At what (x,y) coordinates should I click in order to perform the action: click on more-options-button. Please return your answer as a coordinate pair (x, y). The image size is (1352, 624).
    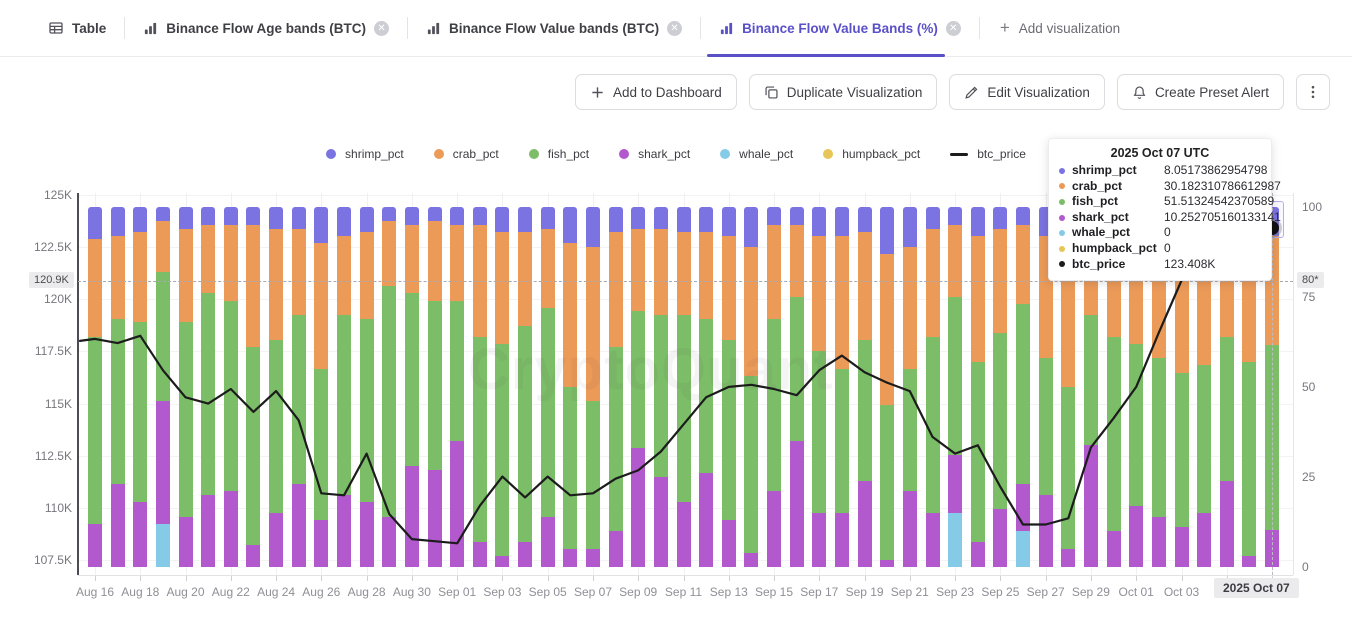
    Looking at the image, I should click on (1313, 92).